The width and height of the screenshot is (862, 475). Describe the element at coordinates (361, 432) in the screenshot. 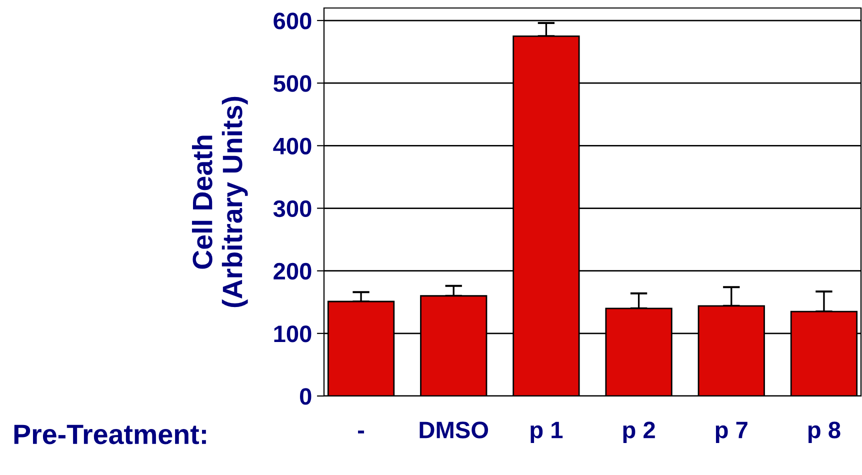

I see `x-tick-label: -` at that location.